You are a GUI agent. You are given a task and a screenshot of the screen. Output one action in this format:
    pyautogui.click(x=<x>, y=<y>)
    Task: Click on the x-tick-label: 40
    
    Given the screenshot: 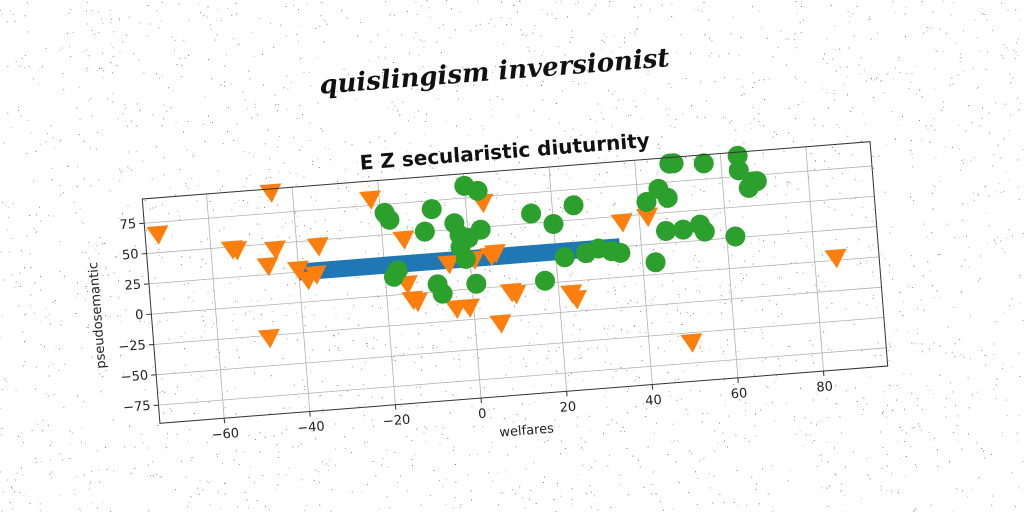 What is the action you would take?
    pyautogui.click(x=654, y=401)
    